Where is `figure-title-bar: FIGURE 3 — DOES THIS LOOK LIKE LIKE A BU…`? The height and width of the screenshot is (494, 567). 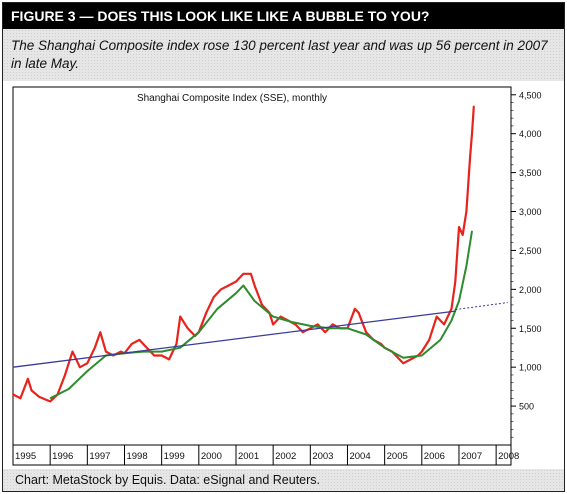 figure-title-bar: FIGURE 3 — DOES THIS LOOK LIKE LIKE A BU… is located at coordinates (283, 16).